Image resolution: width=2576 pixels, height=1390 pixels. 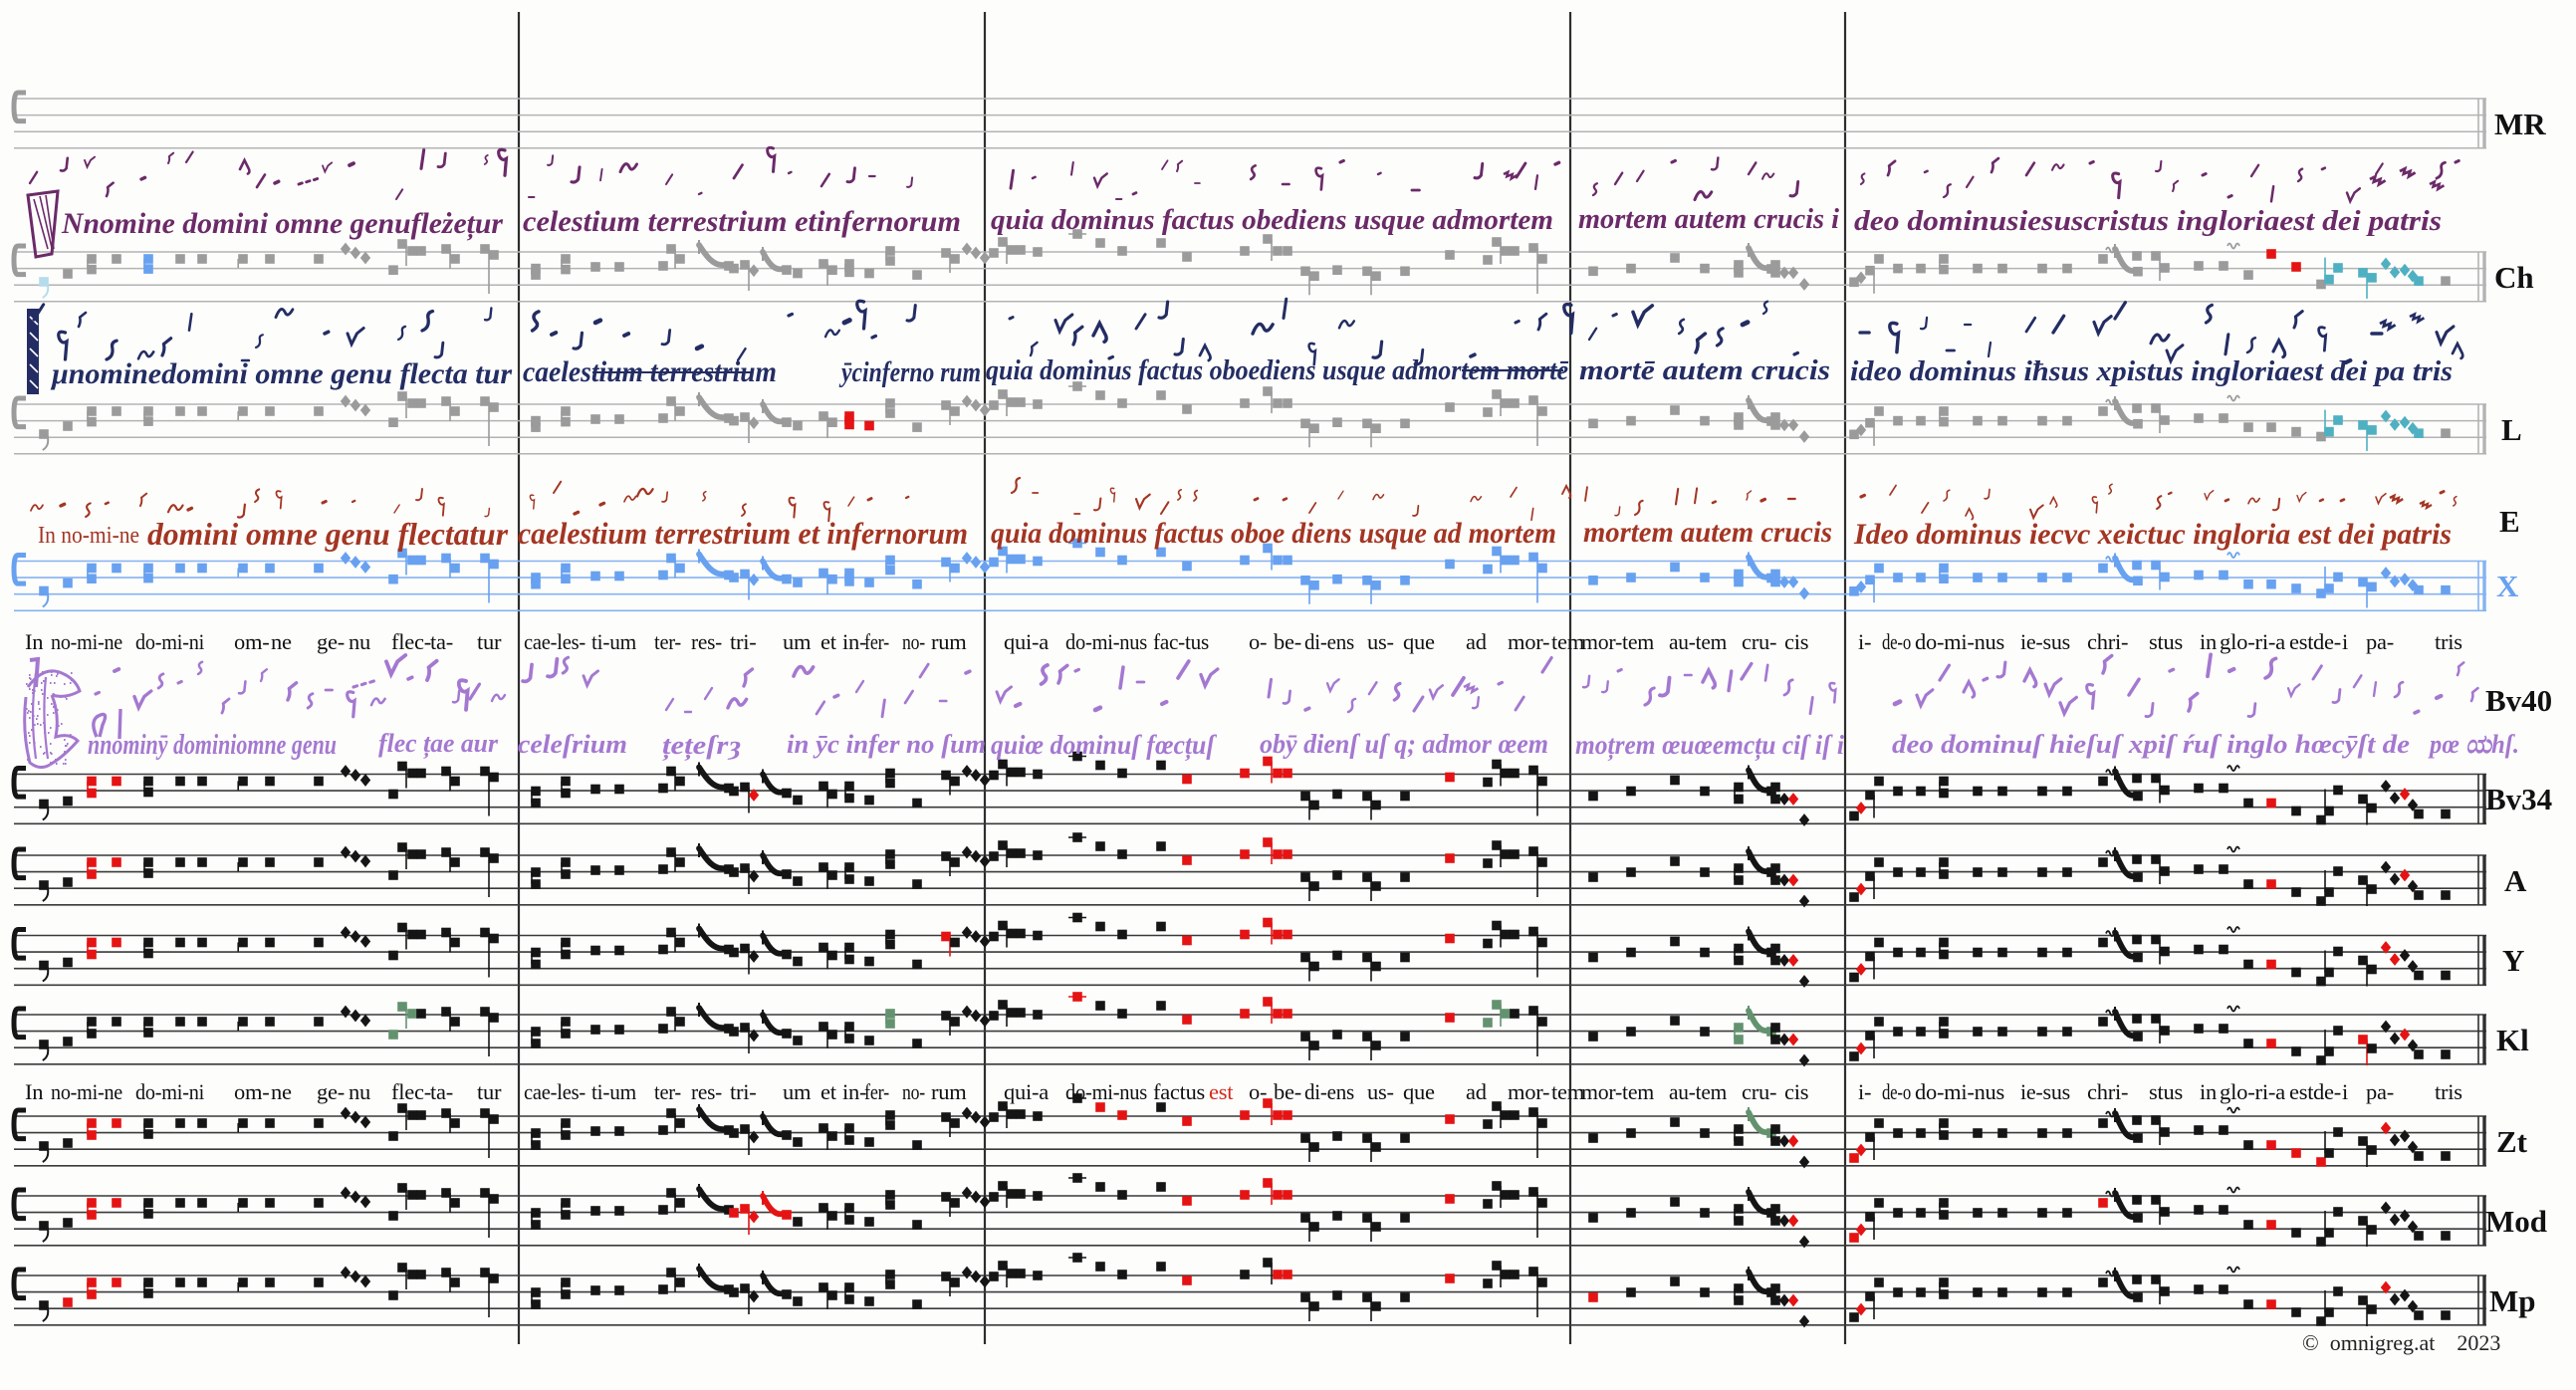 I want to click on svg-text: In no-mi-ne, so click(x=88, y=536).